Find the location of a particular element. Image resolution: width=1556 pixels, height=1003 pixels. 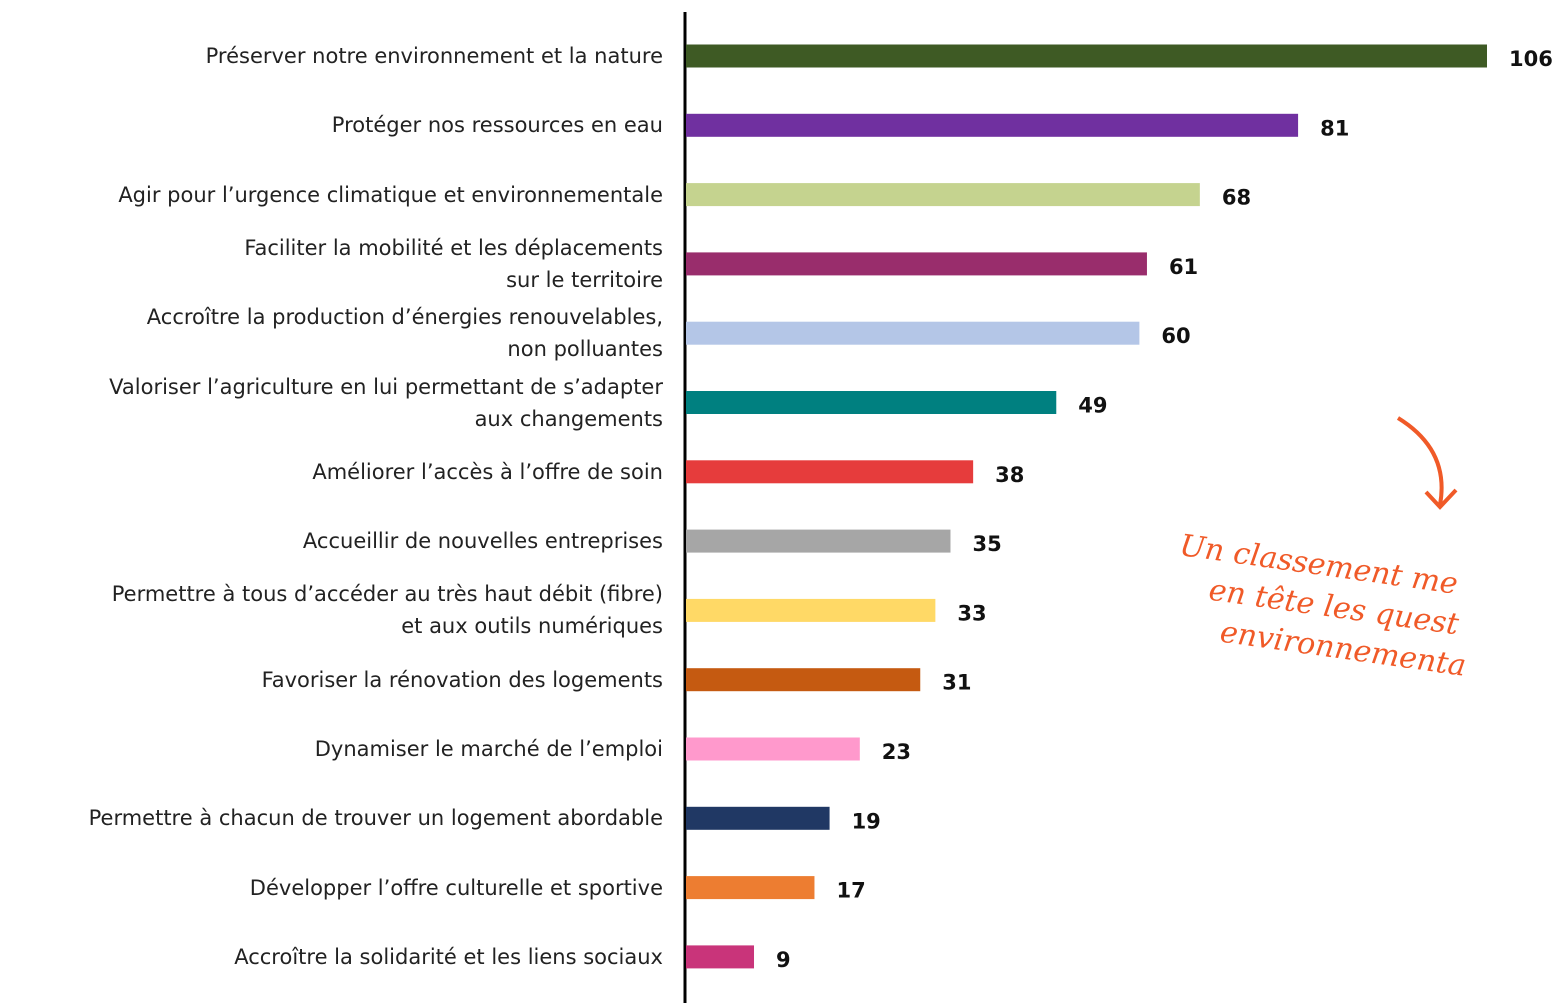

category-label: Dynamiser le marché de l’emploi is located at coordinates (488, 749).